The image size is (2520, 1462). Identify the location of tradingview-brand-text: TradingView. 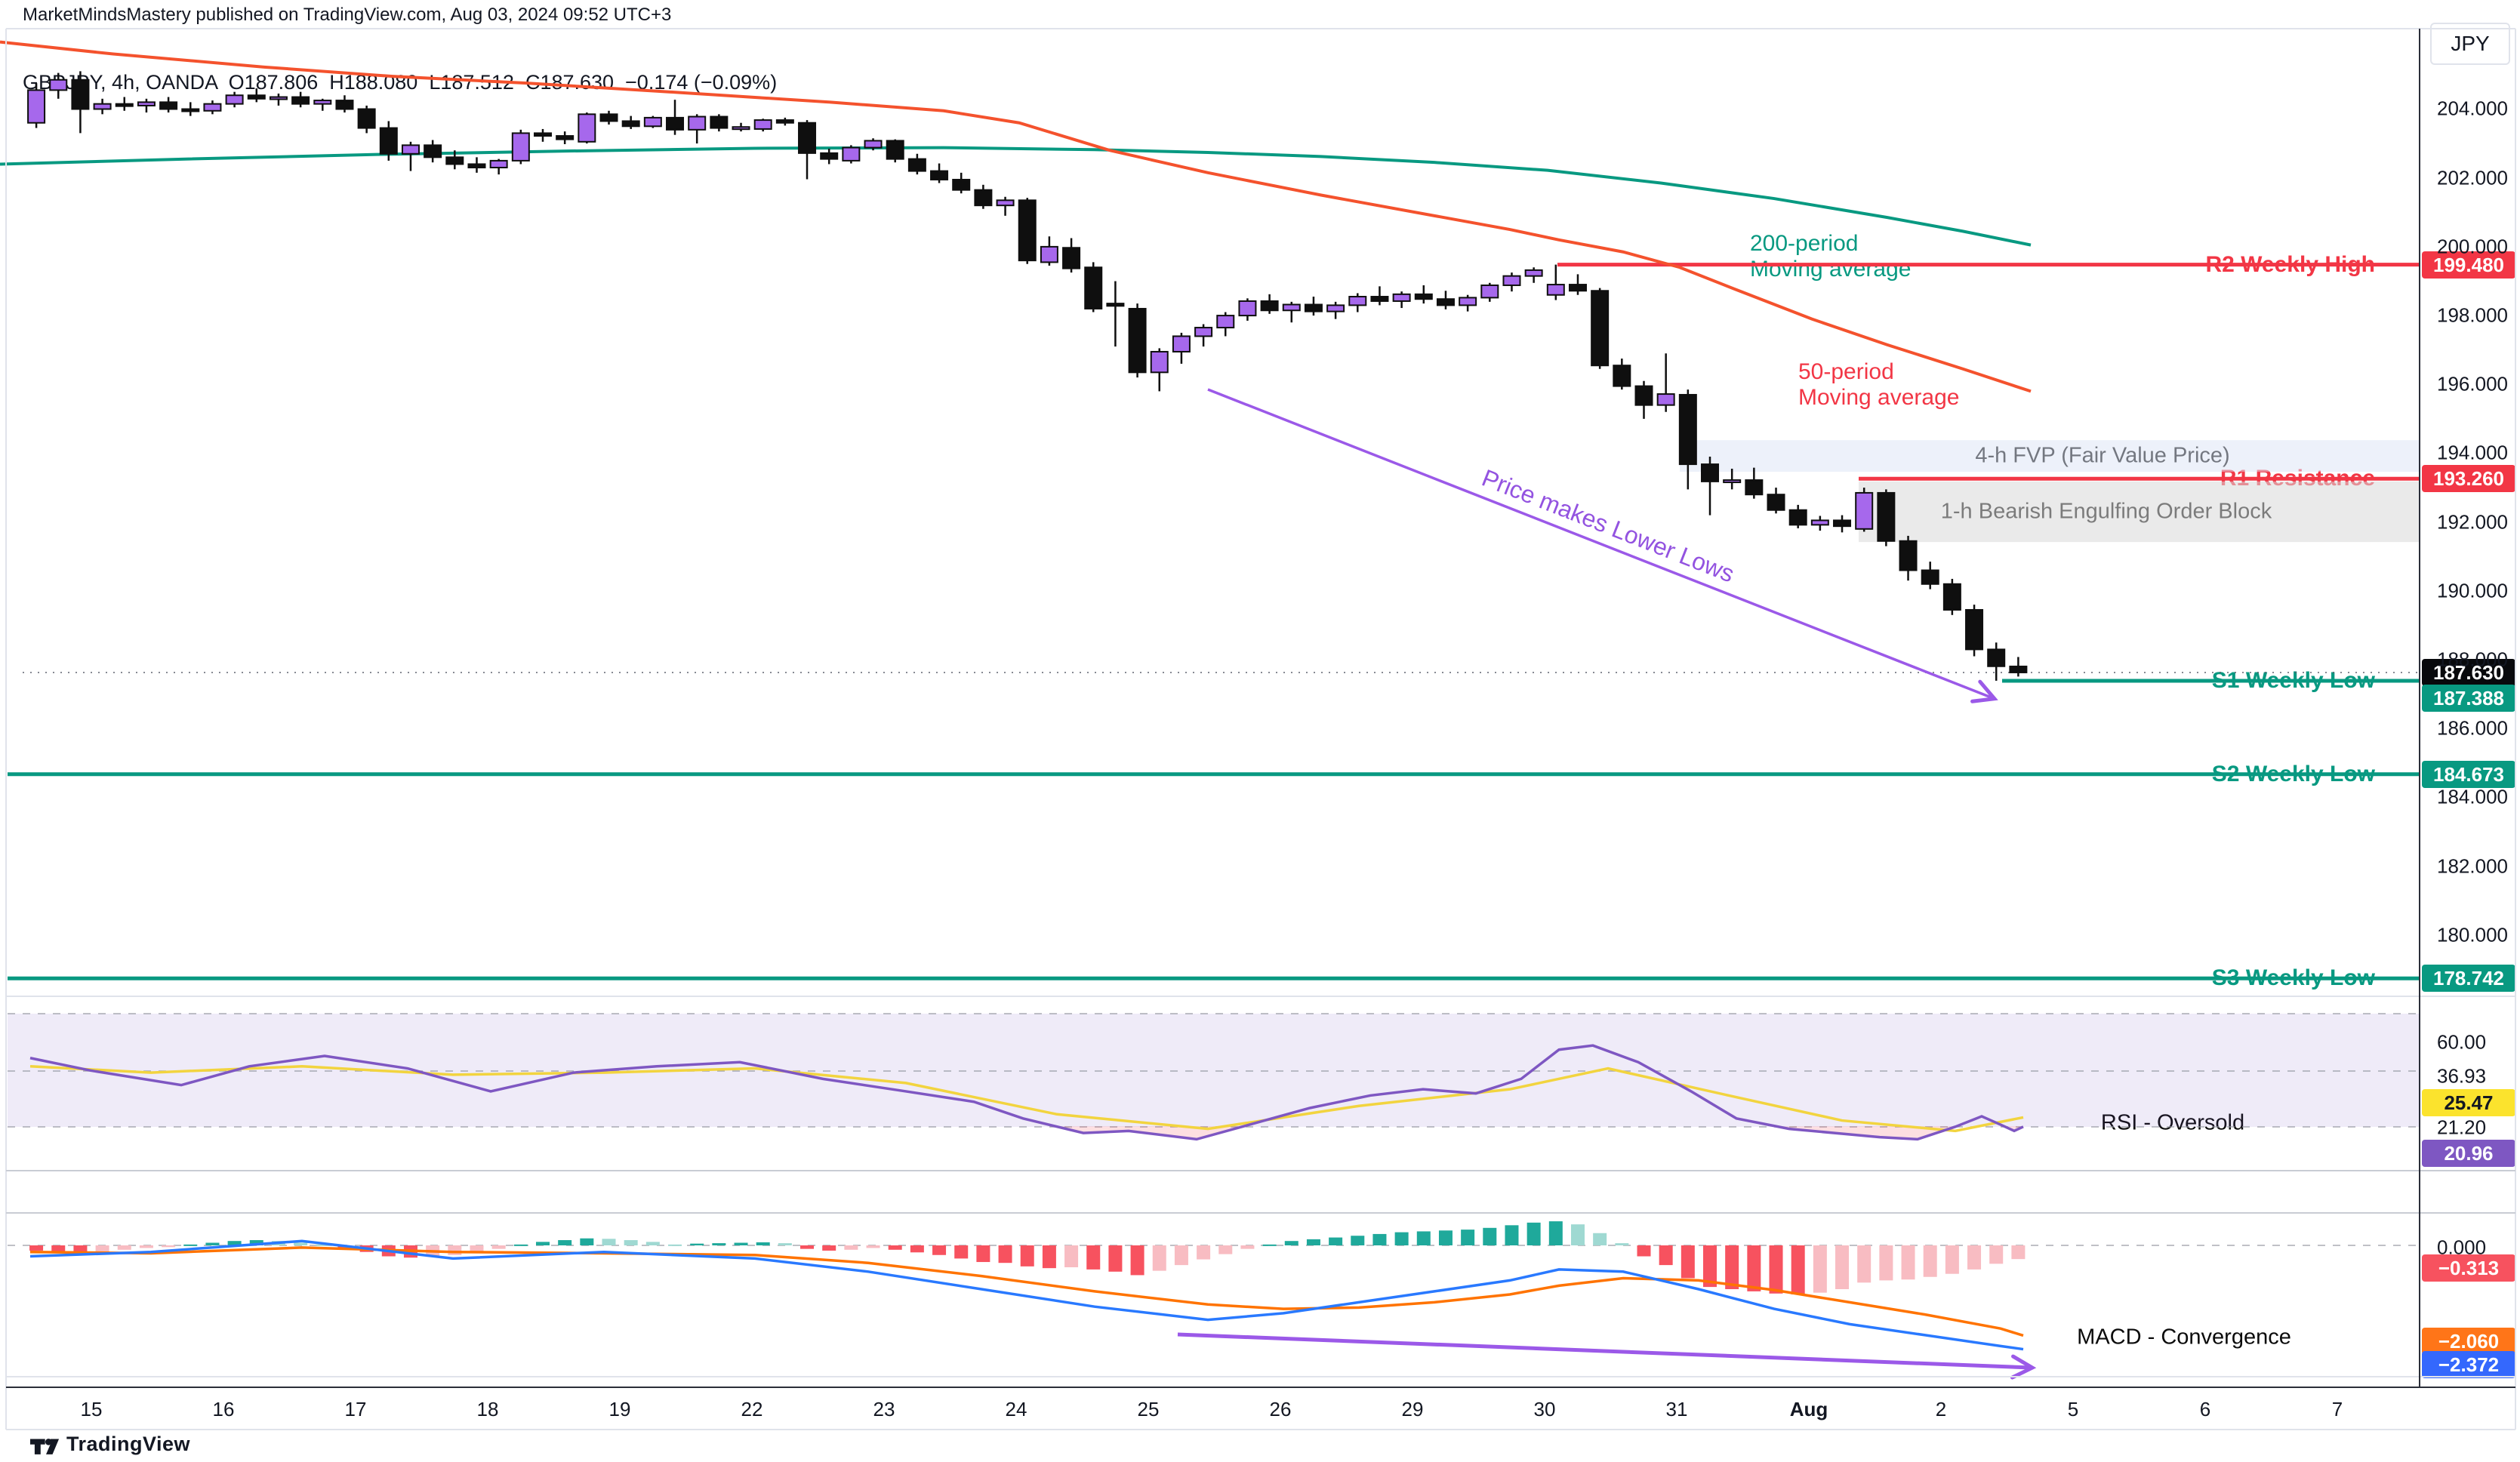
(128, 1444).